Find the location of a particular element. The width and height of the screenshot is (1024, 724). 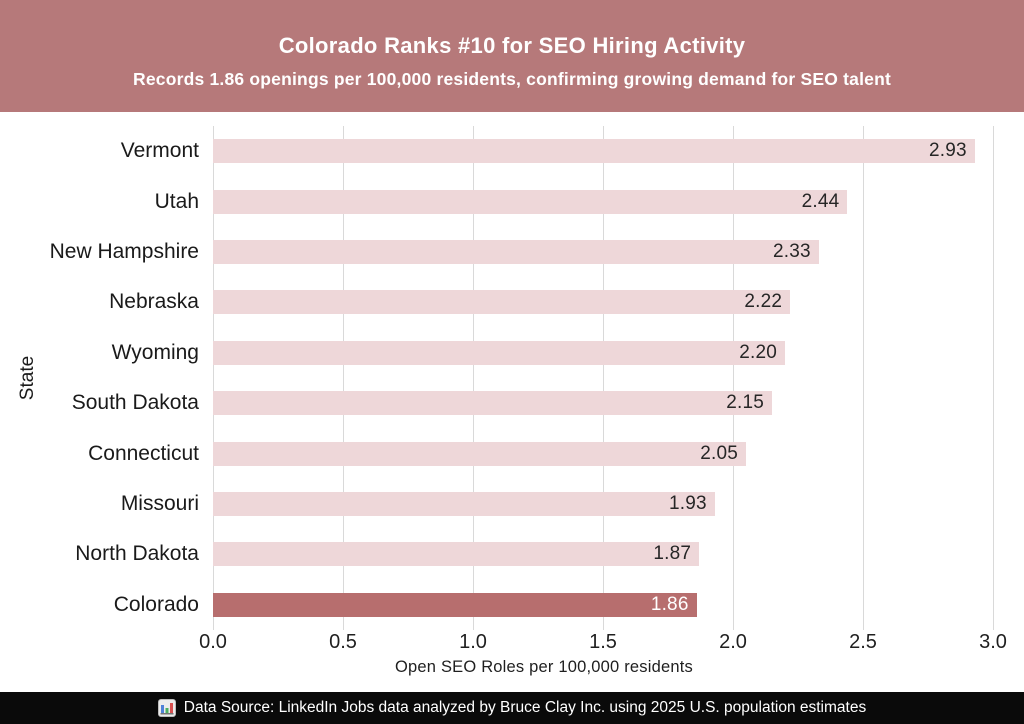

category-label: New Hampshire is located at coordinates (124, 252).